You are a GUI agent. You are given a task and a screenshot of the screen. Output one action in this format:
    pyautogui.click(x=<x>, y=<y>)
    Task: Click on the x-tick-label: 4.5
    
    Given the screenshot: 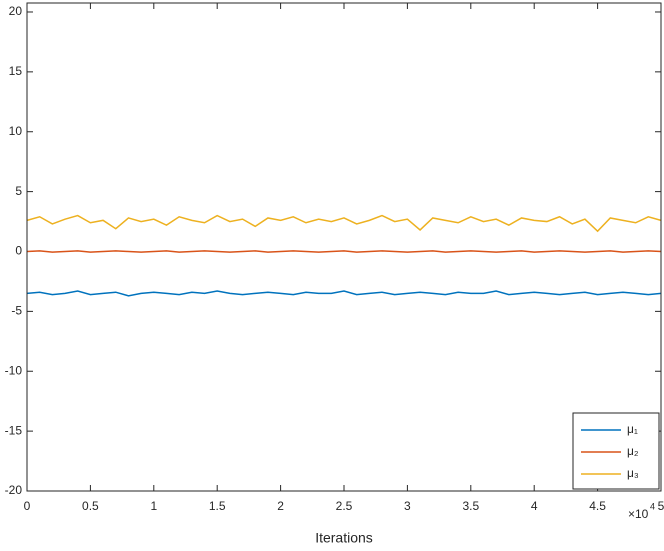 What is the action you would take?
    pyautogui.click(x=597, y=506)
    